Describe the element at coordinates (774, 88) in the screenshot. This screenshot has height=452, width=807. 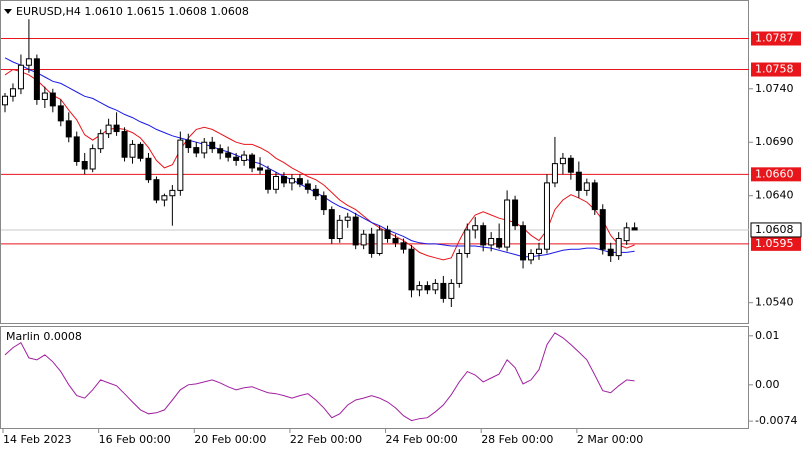
I see `y-tick-label: 1.0740` at that location.